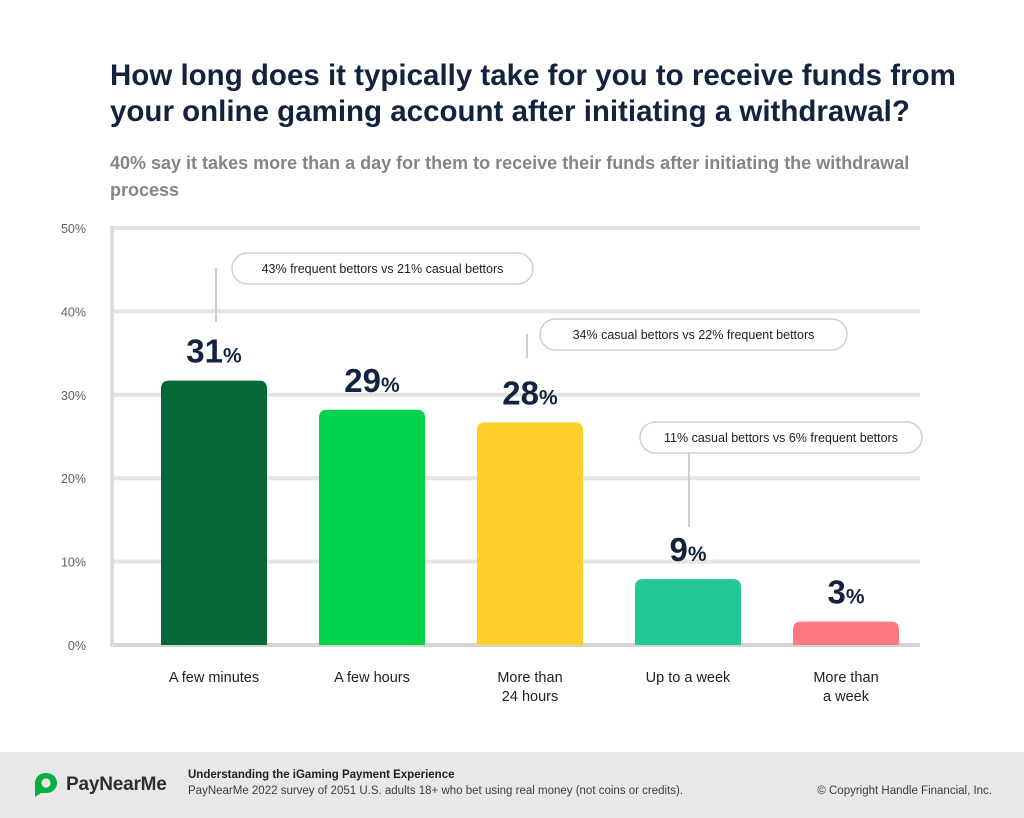 This screenshot has height=818, width=1024. What do you see at coordinates (214, 678) in the screenshot?
I see `x-tick-label: A few minutes` at bounding box center [214, 678].